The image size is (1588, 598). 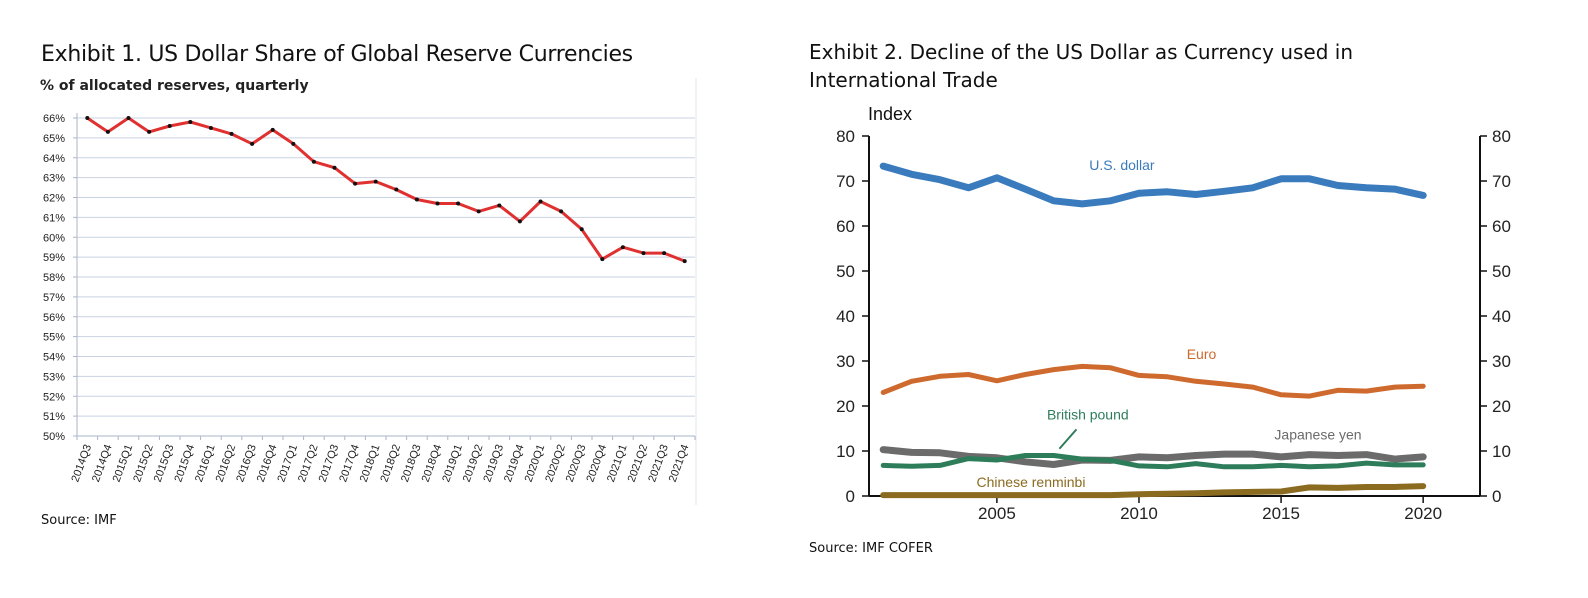 What do you see at coordinates (54, 238) in the screenshot?
I see `y-tick-label: 60%` at bounding box center [54, 238].